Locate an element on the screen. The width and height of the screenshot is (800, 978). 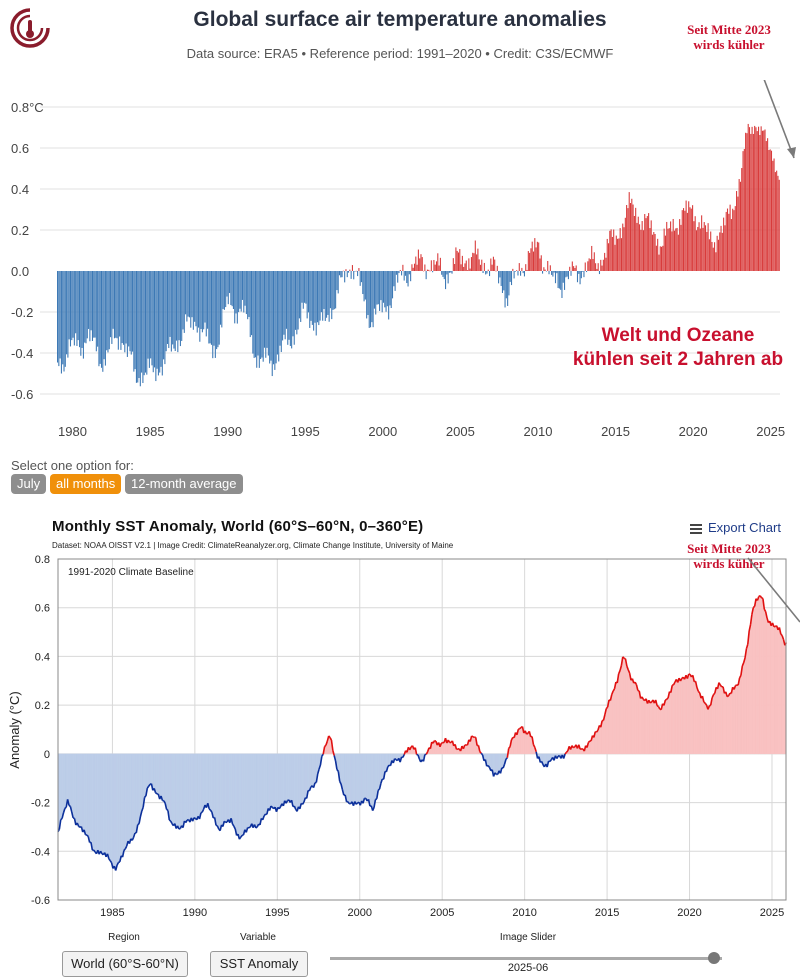
image-slider-track is located at coordinates (526, 958).